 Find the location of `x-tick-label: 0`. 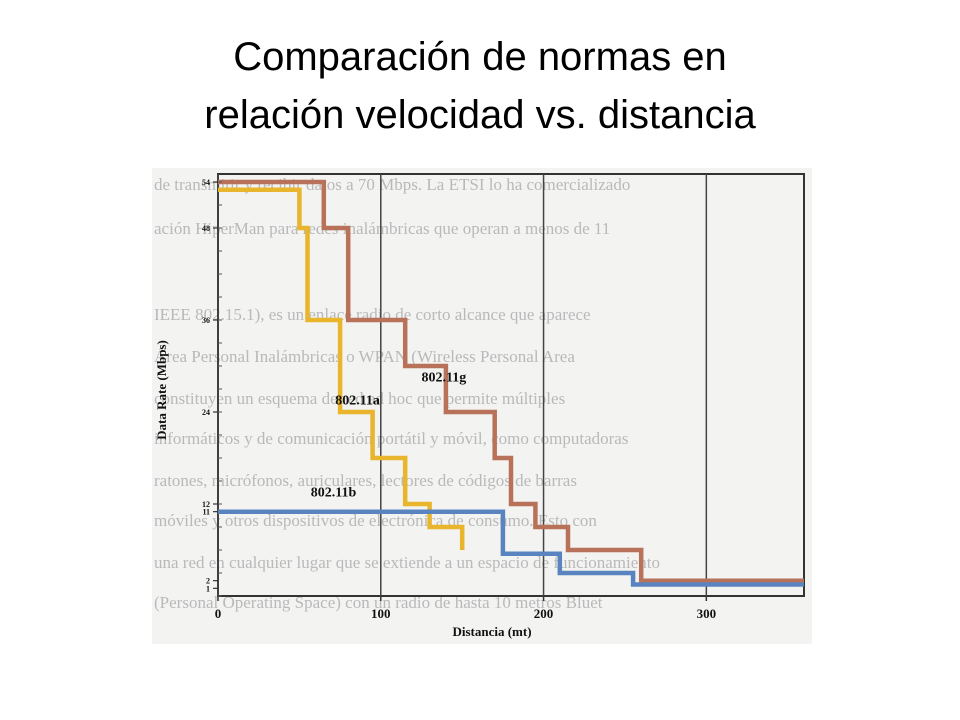

x-tick-label: 0 is located at coordinates (218, 613).